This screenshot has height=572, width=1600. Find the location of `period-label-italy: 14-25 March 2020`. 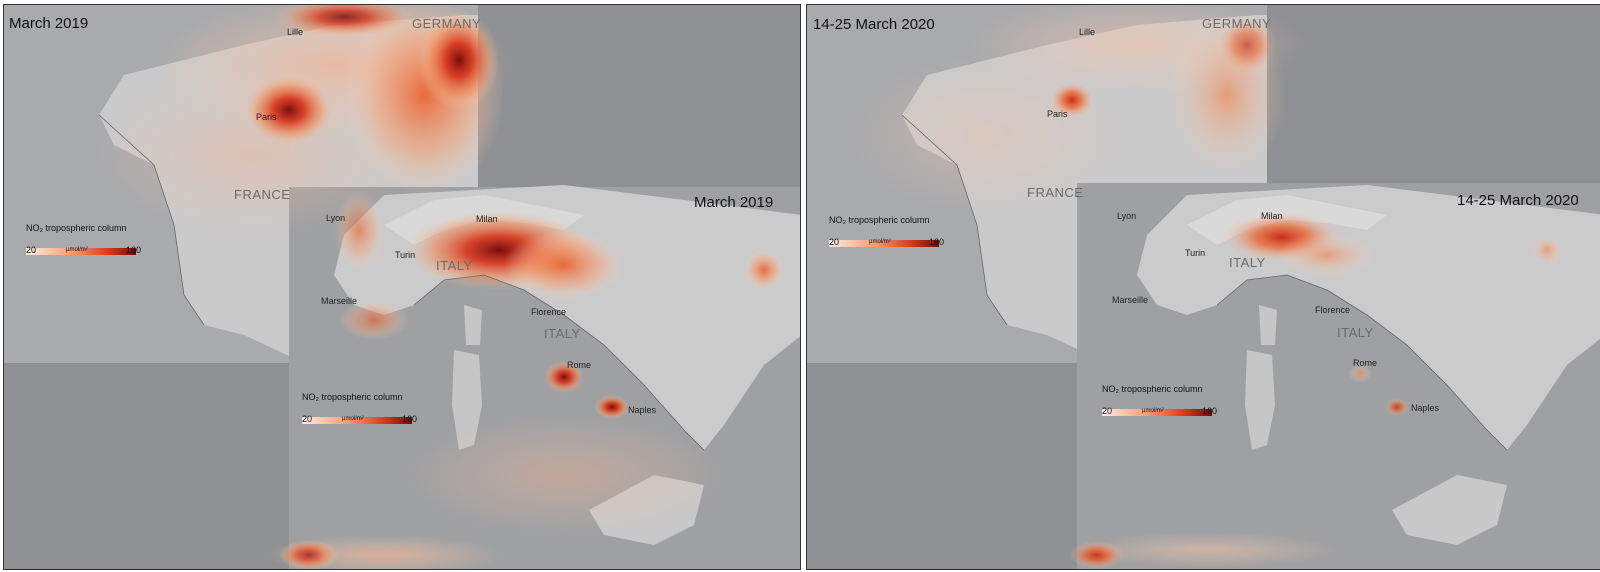

period-label-italy: 14-25 March 2020 is located at coordinates (1518, 200).